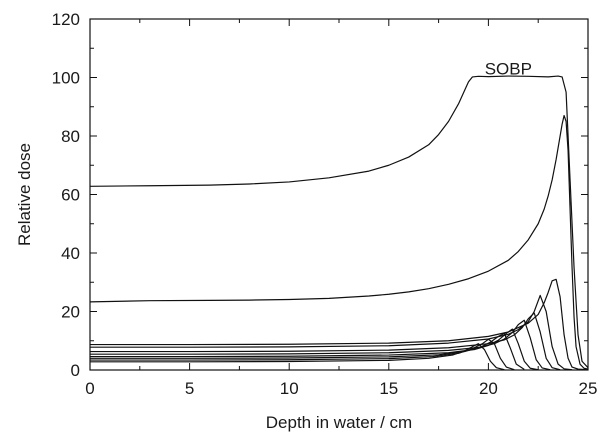 This screenshot has width=606, height=433. What do you see at coordinates (70, 195) in the screenshot?
I see `y-tick-label: 60` at bounding box center [70, 195].